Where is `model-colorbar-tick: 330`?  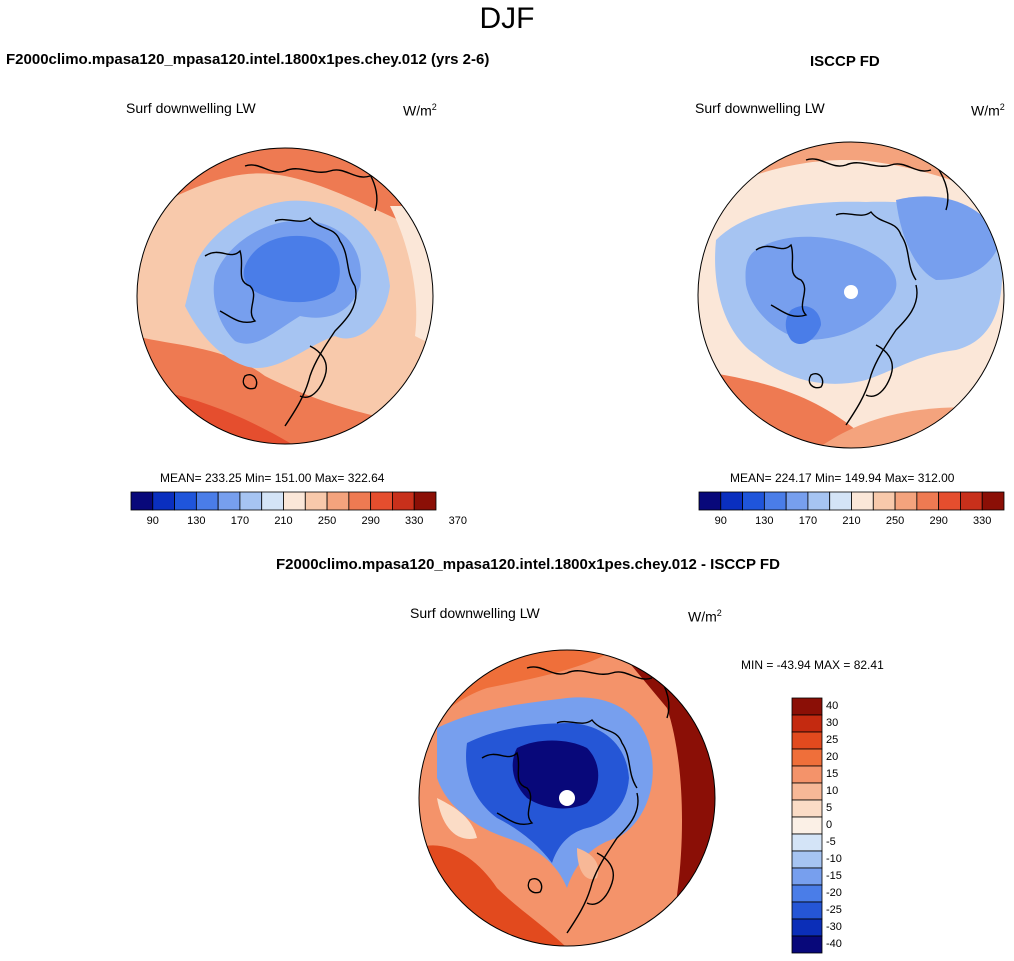 model-colorbar-tick: 330 is located at coordinates (414, 521).